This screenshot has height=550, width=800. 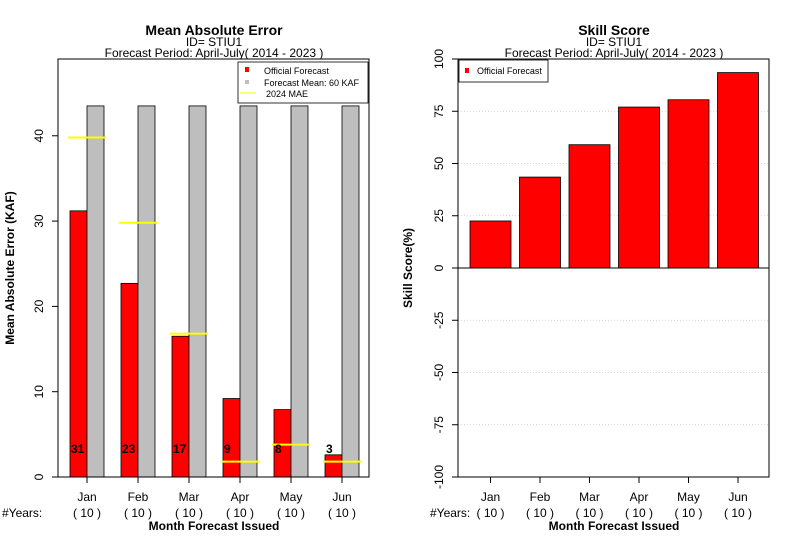 What do you see at coordinates (350, 291) in the screenshot?
I see `mae-bar-mean-jun` at bounding box center [350, 291].